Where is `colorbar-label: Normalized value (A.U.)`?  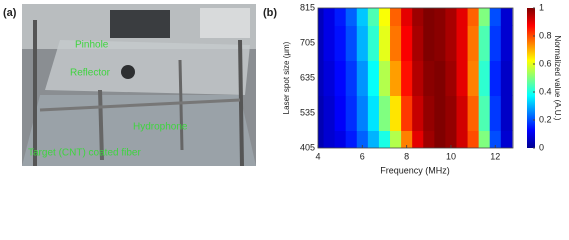
colorbar-label: Normalized value (A.U.) is located at coordinates (557, 78).